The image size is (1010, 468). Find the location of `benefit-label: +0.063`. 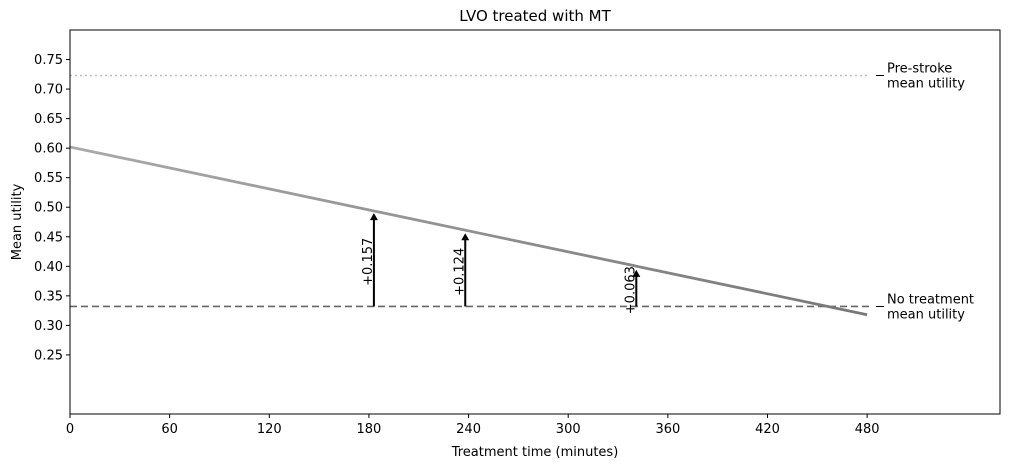

benefit-label: +0.063 is located at coordinates (630, 290).